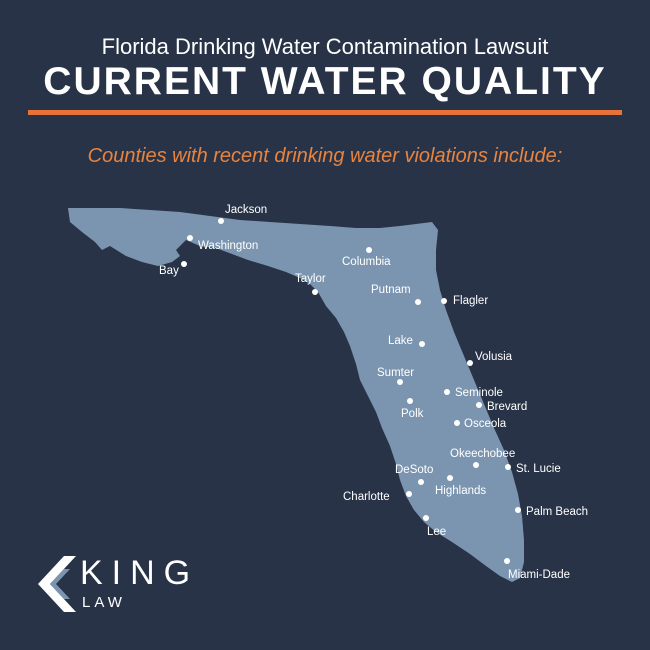 Image resolution: width=650 pixels, height=650 pixels. What do you see at coordinates (460, 491) in the screenshot?
I see `county-label: Highlands` at bounding box center [460, 491].